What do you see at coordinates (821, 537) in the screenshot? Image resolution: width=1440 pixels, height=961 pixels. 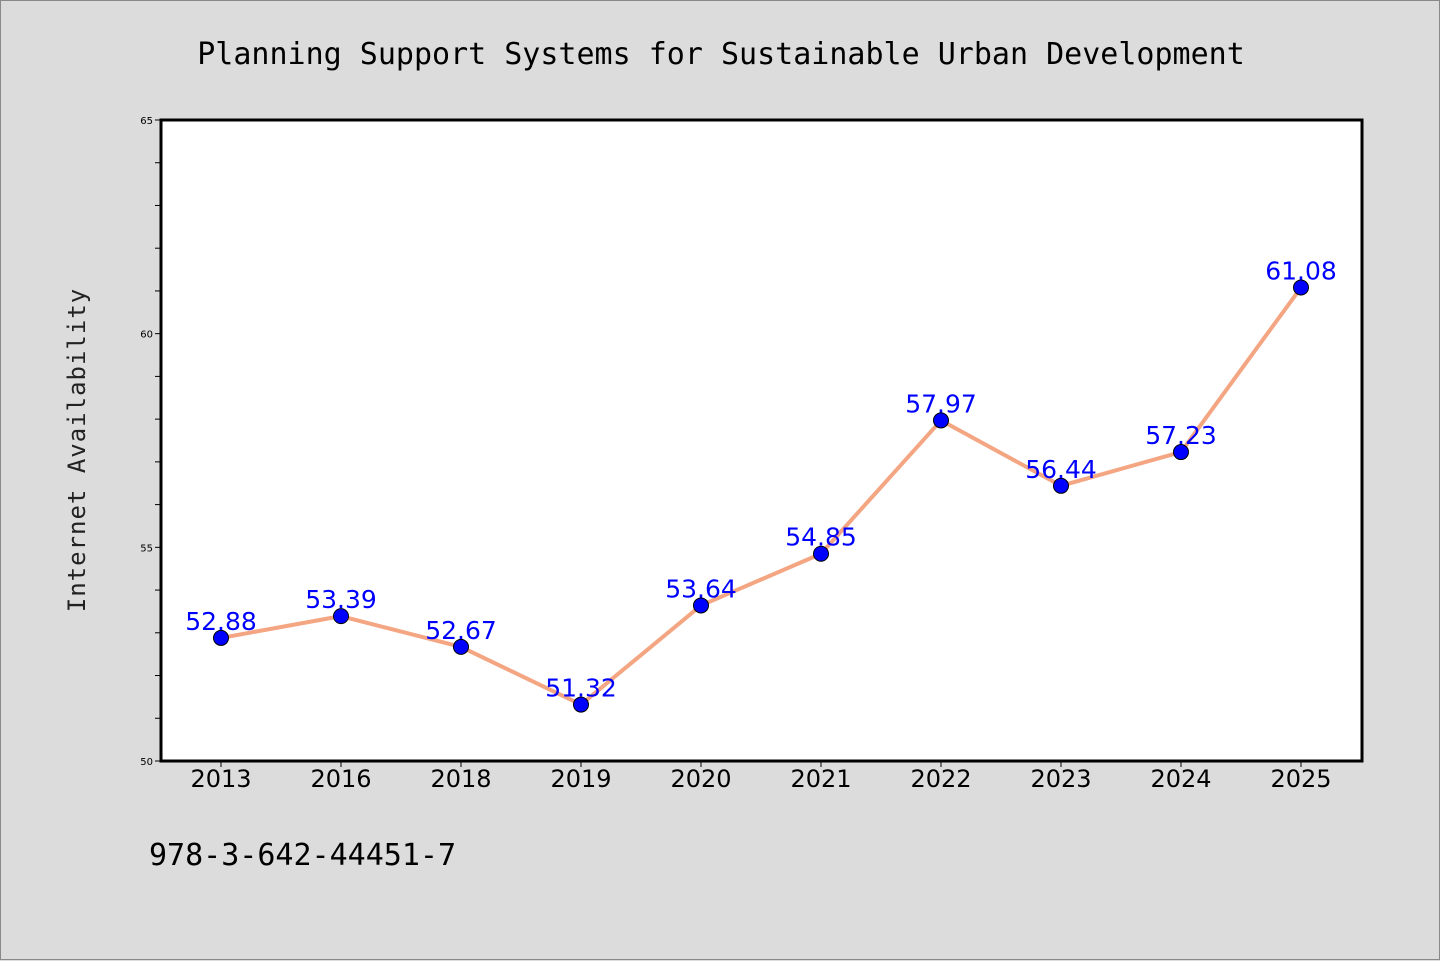 I see `data-label: 54.85` at bounding box center [821, 537].